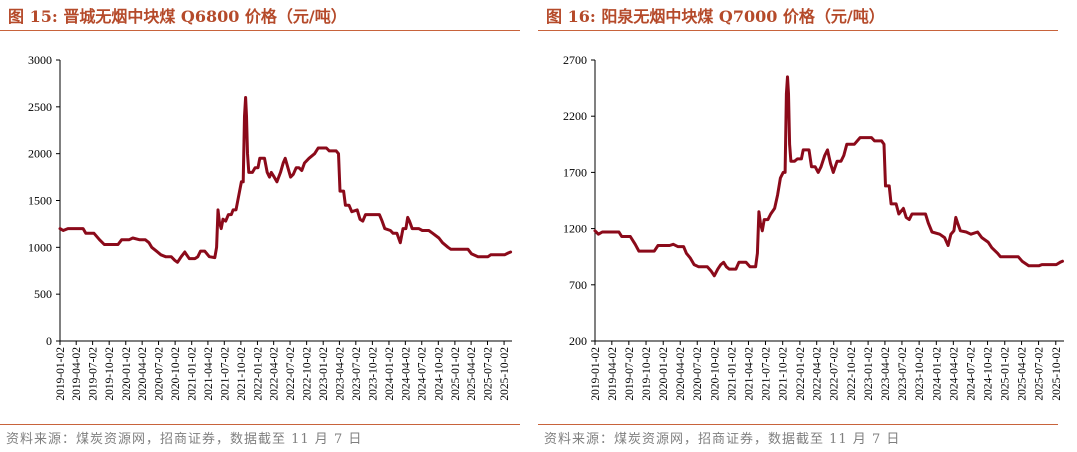 The image size is (1077, 452). Describe the element at coordinates (40, 201) in the screenshot. I see `y-tick-label: 1500` at that location.